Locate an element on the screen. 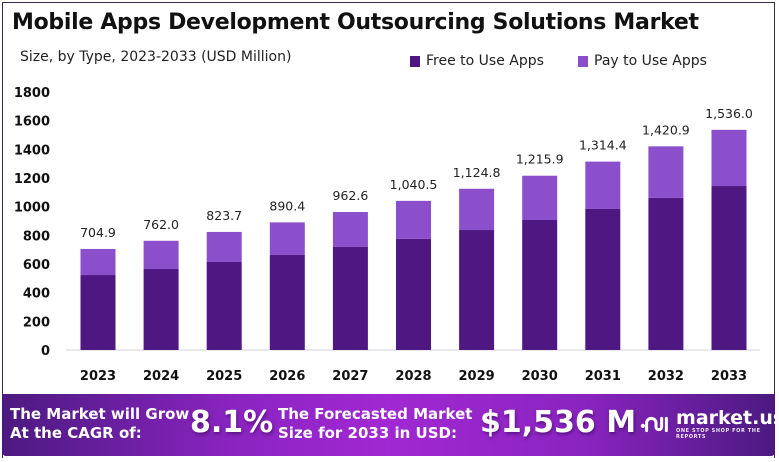 The height and width of the screenshot is (462, 779). bar-total-label: 1,215.9 is located at coordinates (540, 159).